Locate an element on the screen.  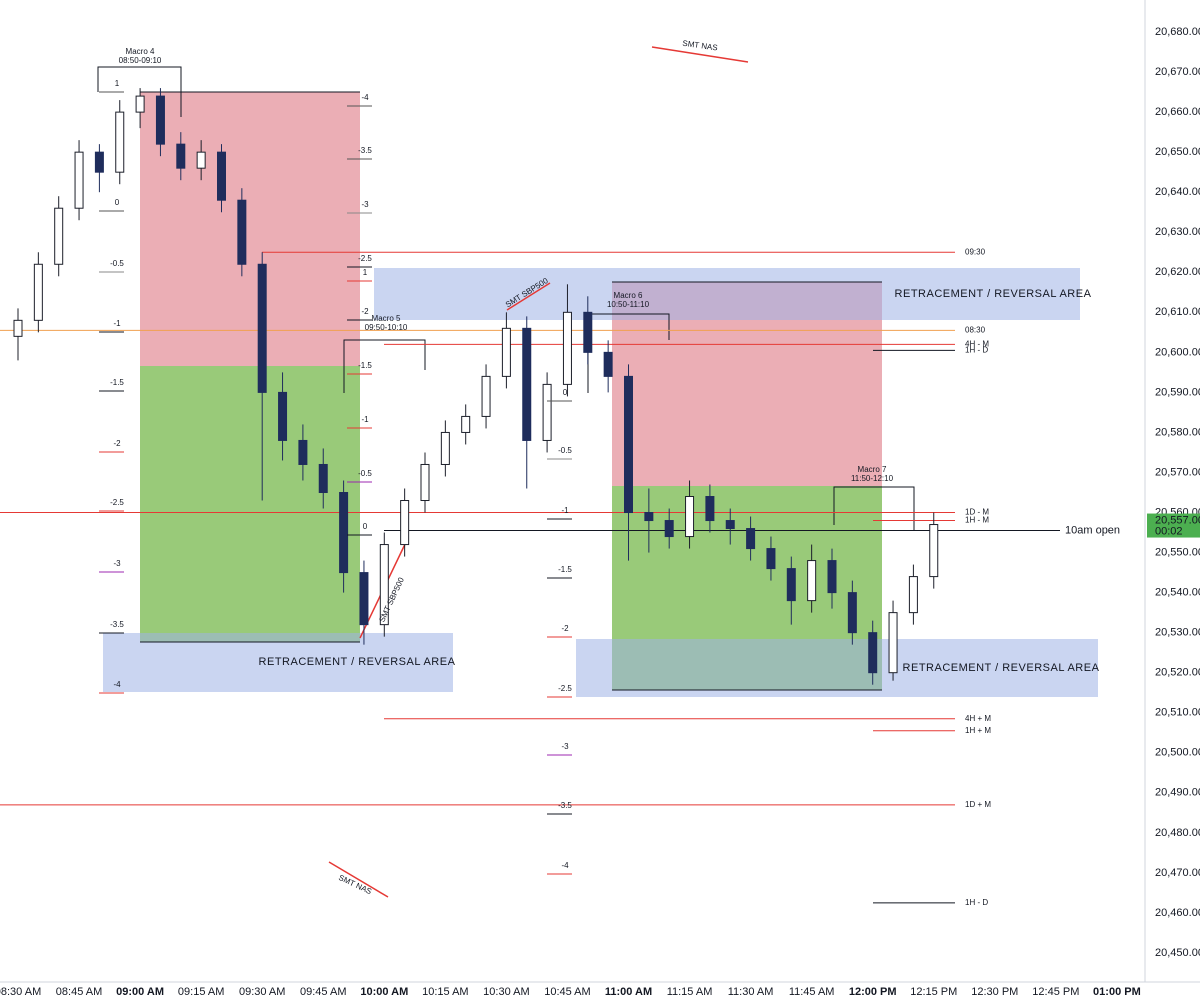
y-tick-label: 20,470.00 is located at coordinates (1177, 873).